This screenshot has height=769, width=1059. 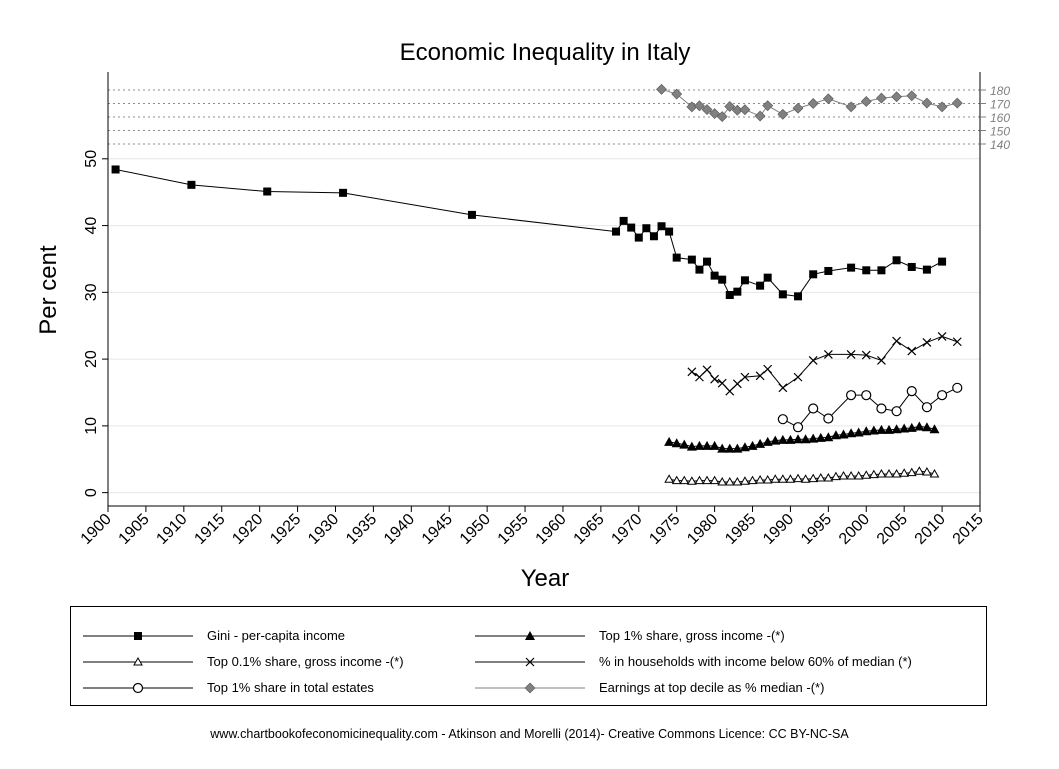 I want to click on x-tick-label: 1955, so click(x=513, y=529).